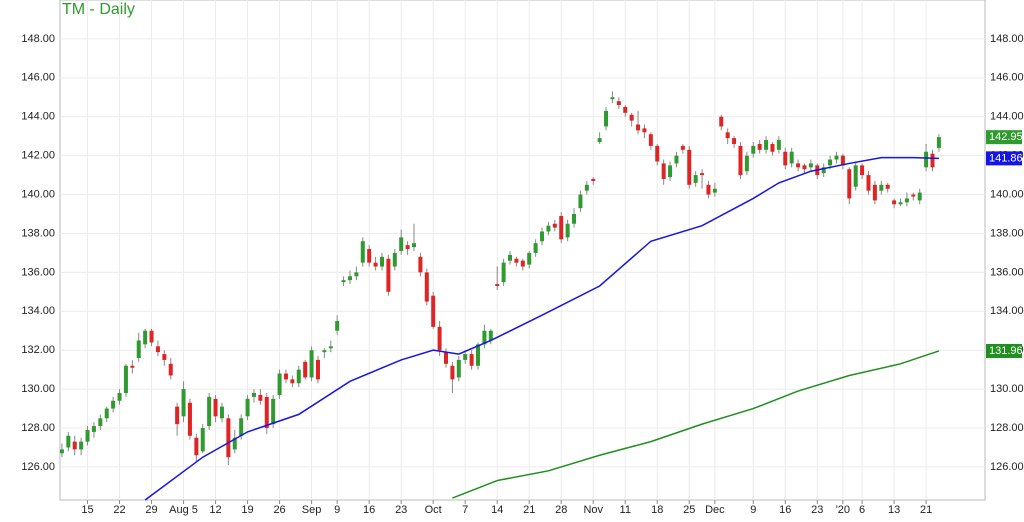 Image resolution: width=1024 pixels, height=522 pixels. Describe the element at coordinates (151, 510) in the screenshot. I see `x-tick-label: 29` at that location.